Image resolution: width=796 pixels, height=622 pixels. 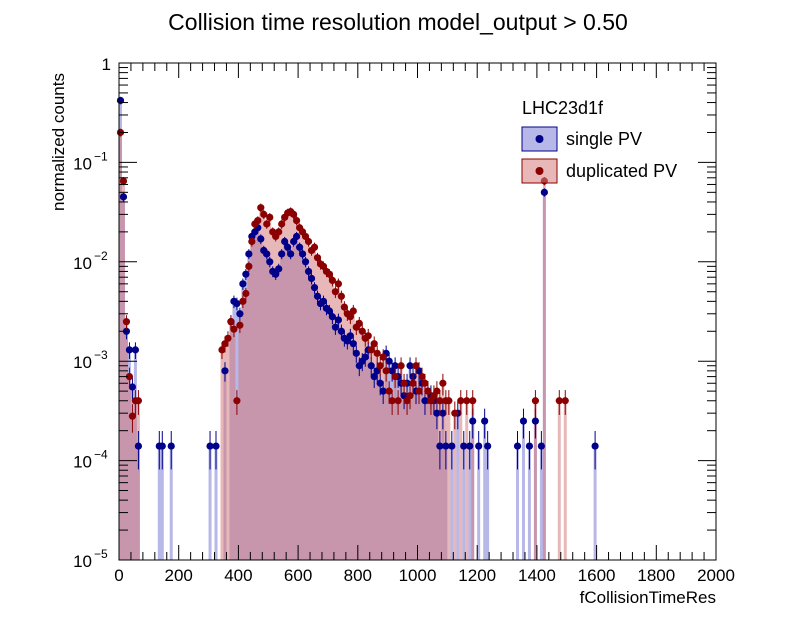 What do you see at coordinates (418, 575) in the screenshot?
I see `x-tick-label: 1000` at bounding box center [418, 575].